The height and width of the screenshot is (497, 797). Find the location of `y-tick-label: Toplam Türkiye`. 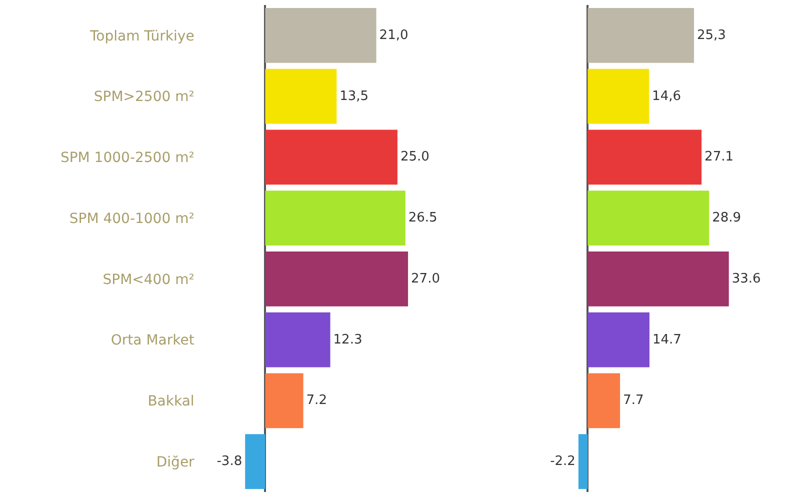

y-tick-label: Toplam Türkiye is located at coordinates (141, 36).